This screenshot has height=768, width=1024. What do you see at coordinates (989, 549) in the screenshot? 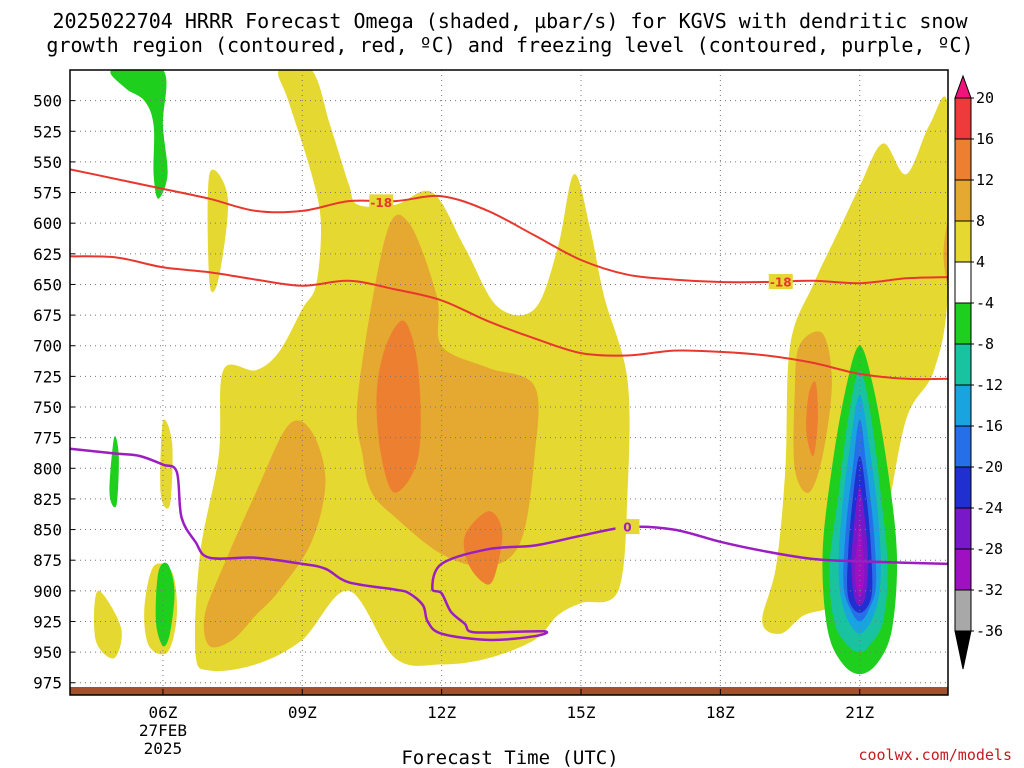
I see `colorbar-label: -28` at bounding box center [989, 549].